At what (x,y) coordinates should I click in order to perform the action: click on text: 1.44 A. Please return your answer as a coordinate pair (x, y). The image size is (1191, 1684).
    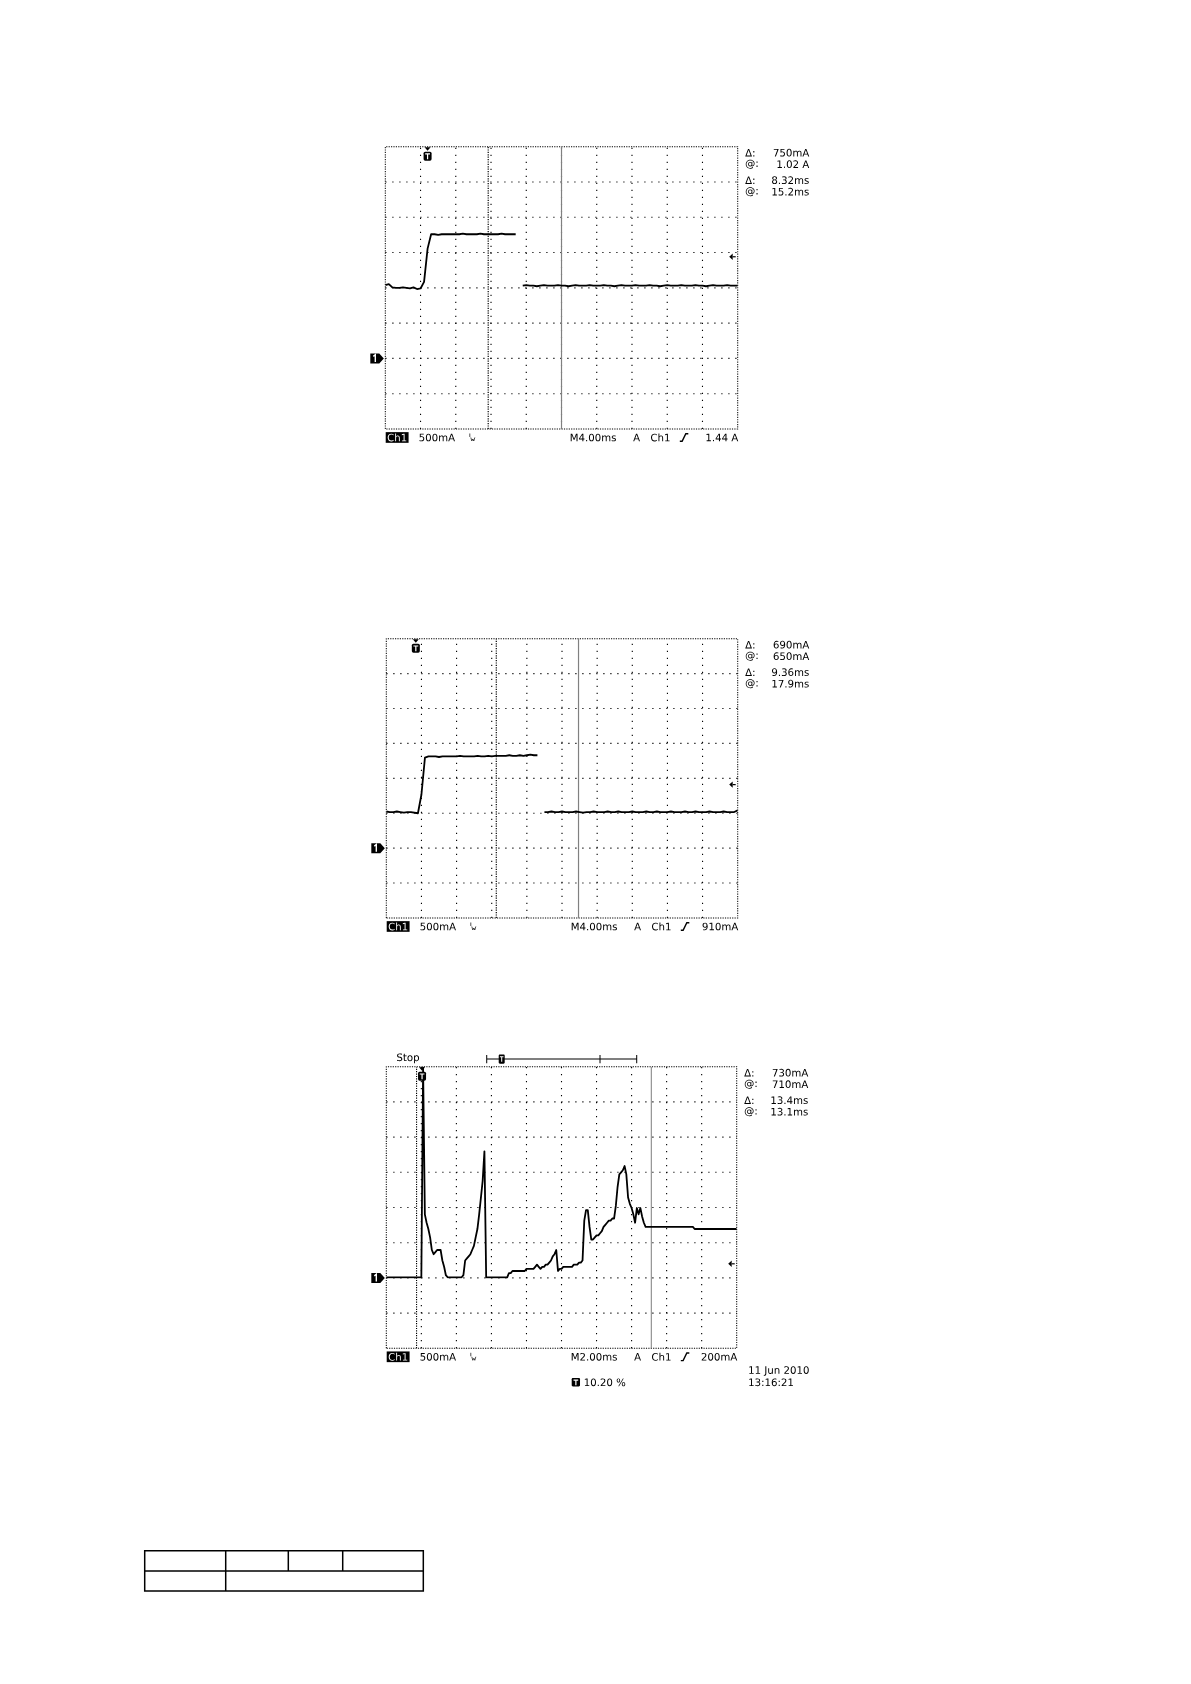
    Looking at the image, I should click on (722, 437).